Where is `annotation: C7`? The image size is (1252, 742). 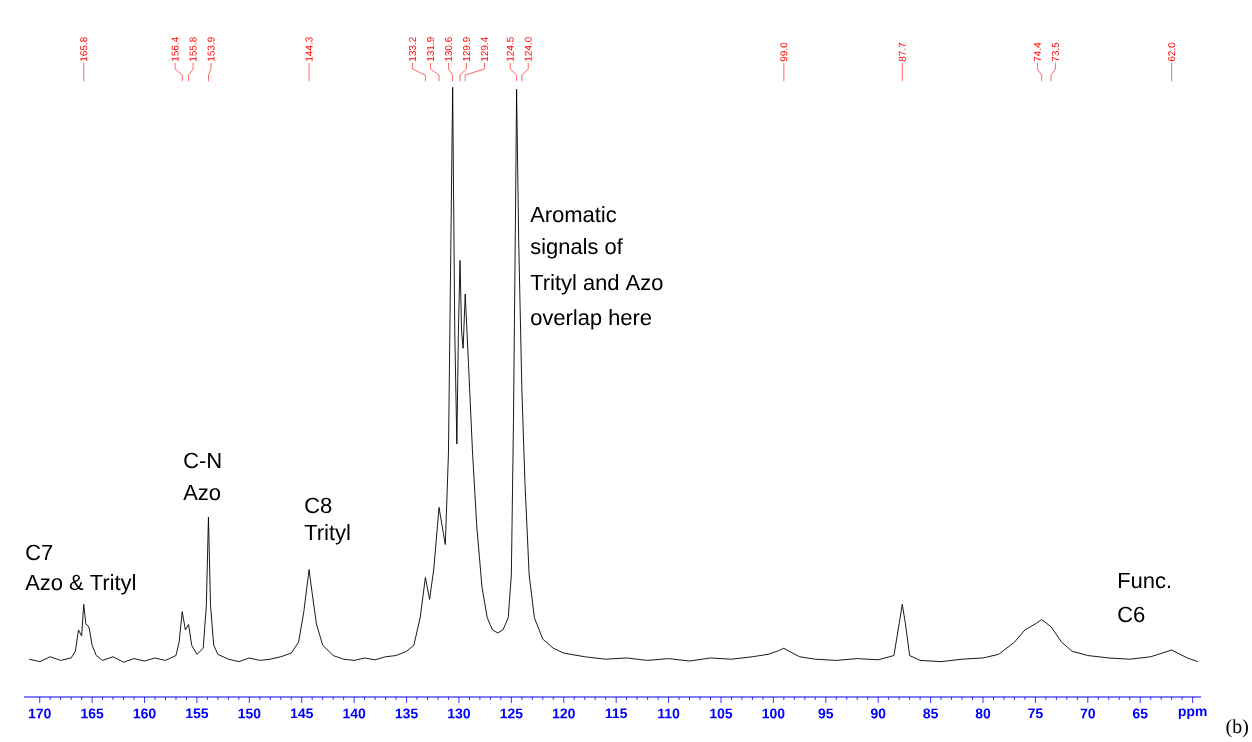 annotation: C7 is located at coordinates (39, 552).